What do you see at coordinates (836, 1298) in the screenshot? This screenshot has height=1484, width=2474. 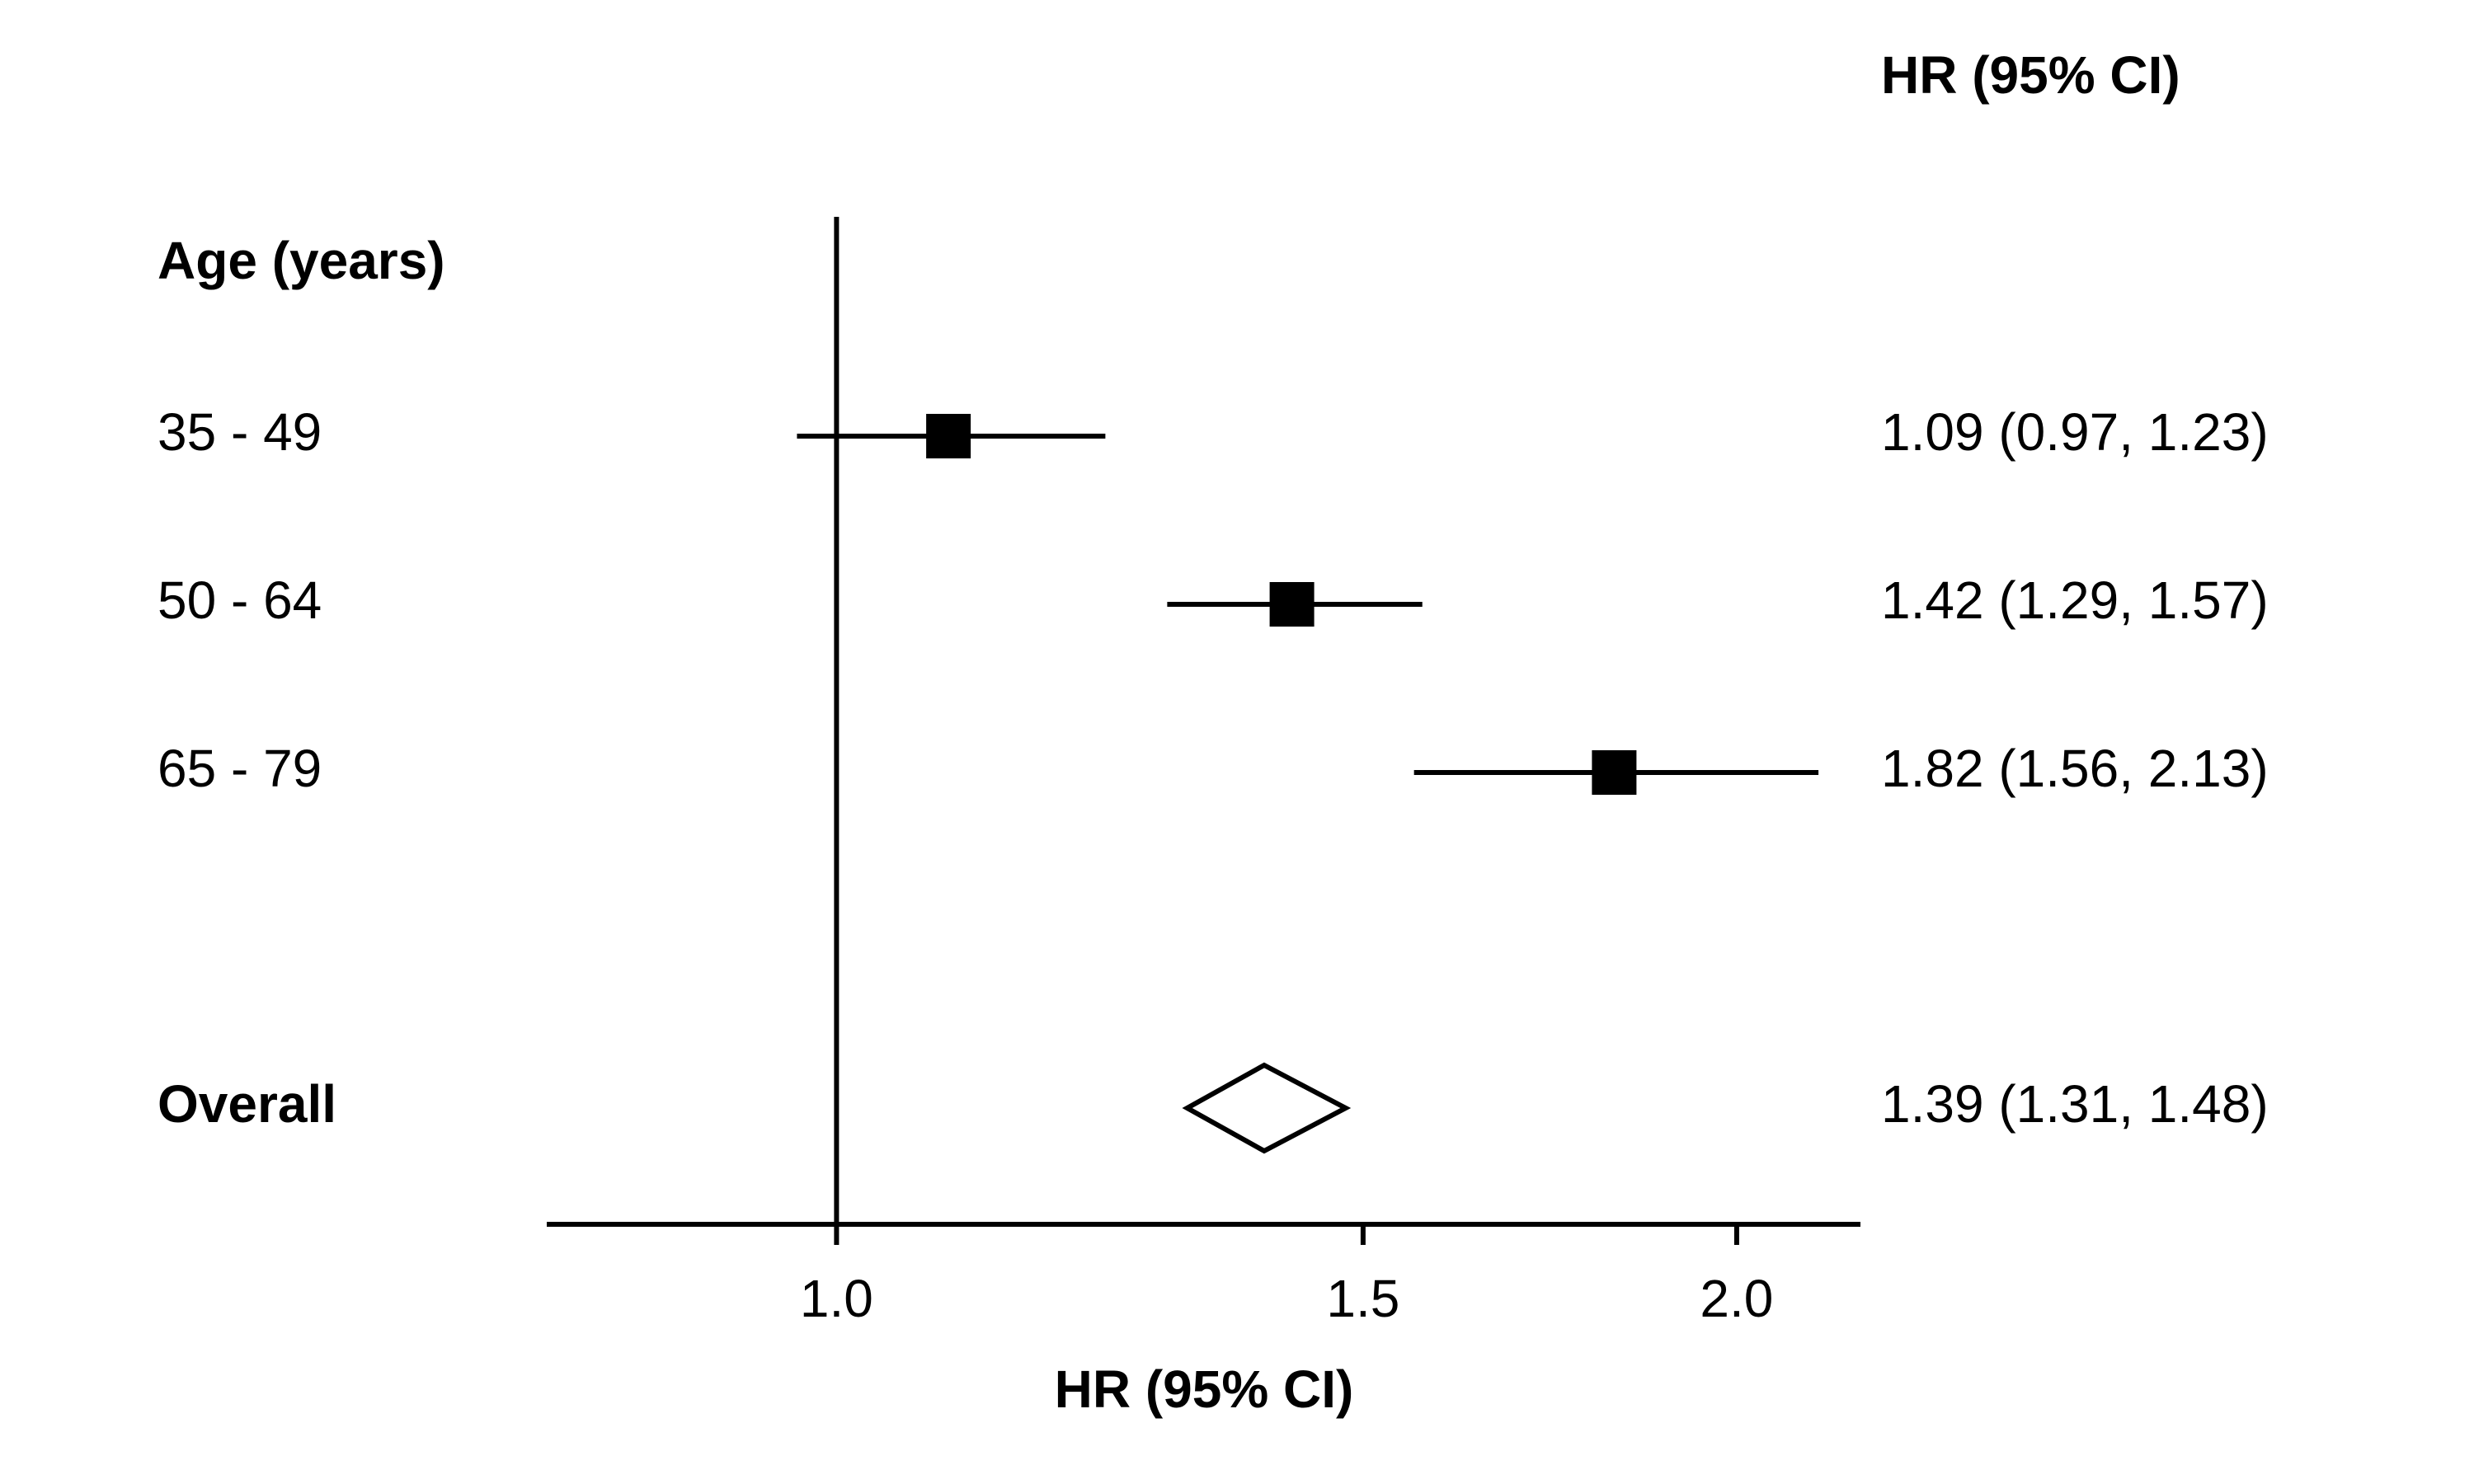 I see `x-tick-label: 1.0` at bounding box center [836, 1298].